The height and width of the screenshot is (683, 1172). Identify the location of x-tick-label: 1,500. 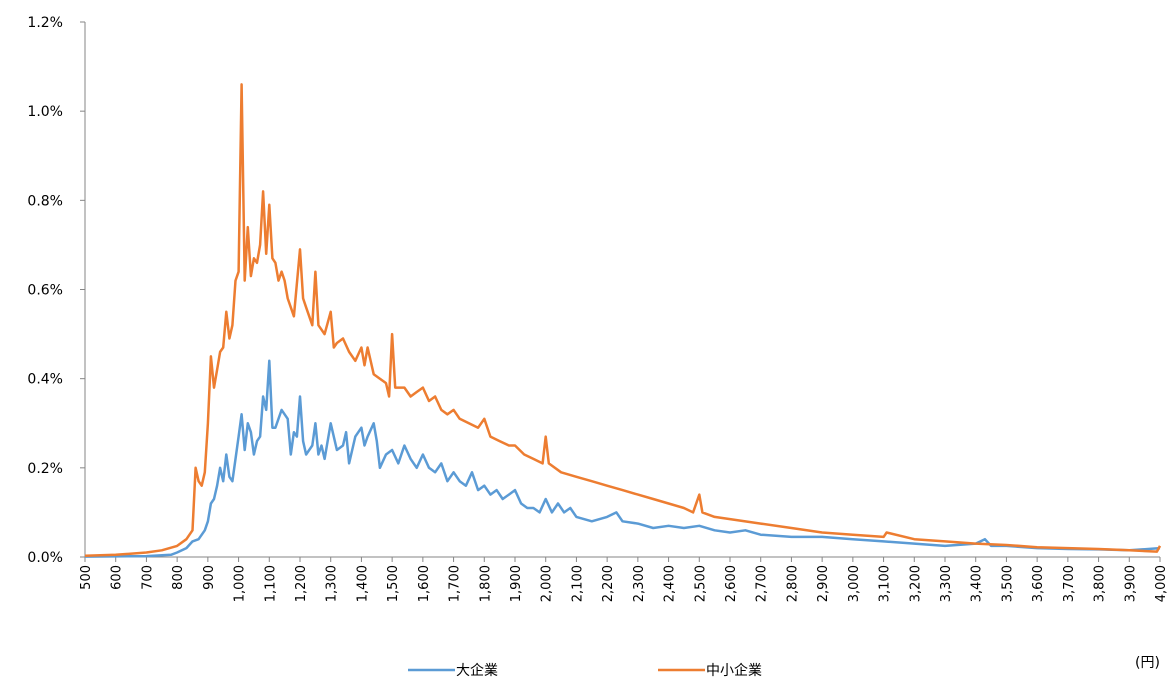
(393, 583).